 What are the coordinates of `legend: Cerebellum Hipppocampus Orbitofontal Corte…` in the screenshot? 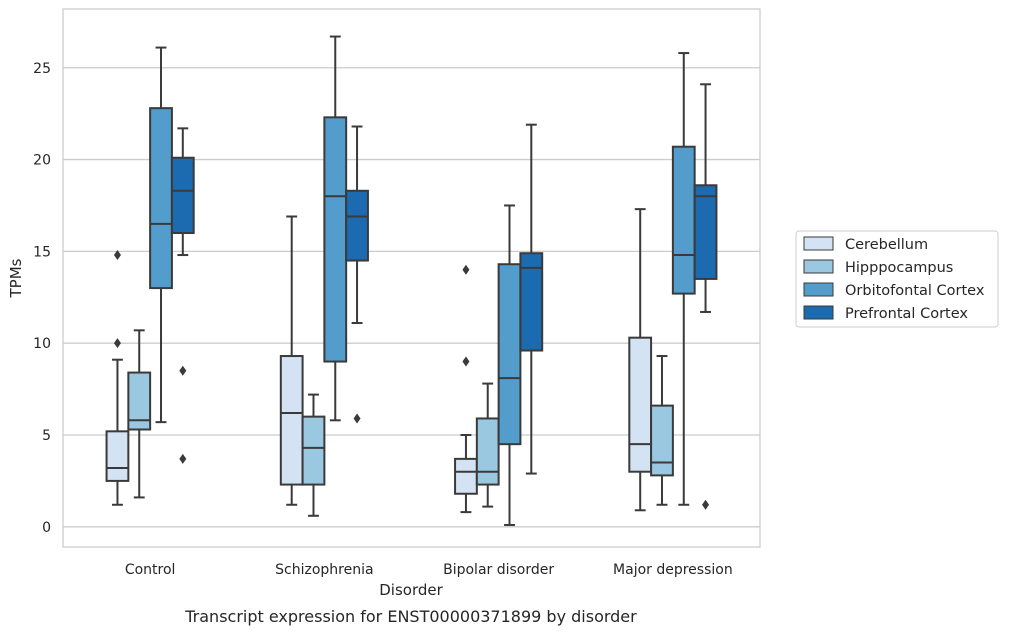 It's located at (897, 279).